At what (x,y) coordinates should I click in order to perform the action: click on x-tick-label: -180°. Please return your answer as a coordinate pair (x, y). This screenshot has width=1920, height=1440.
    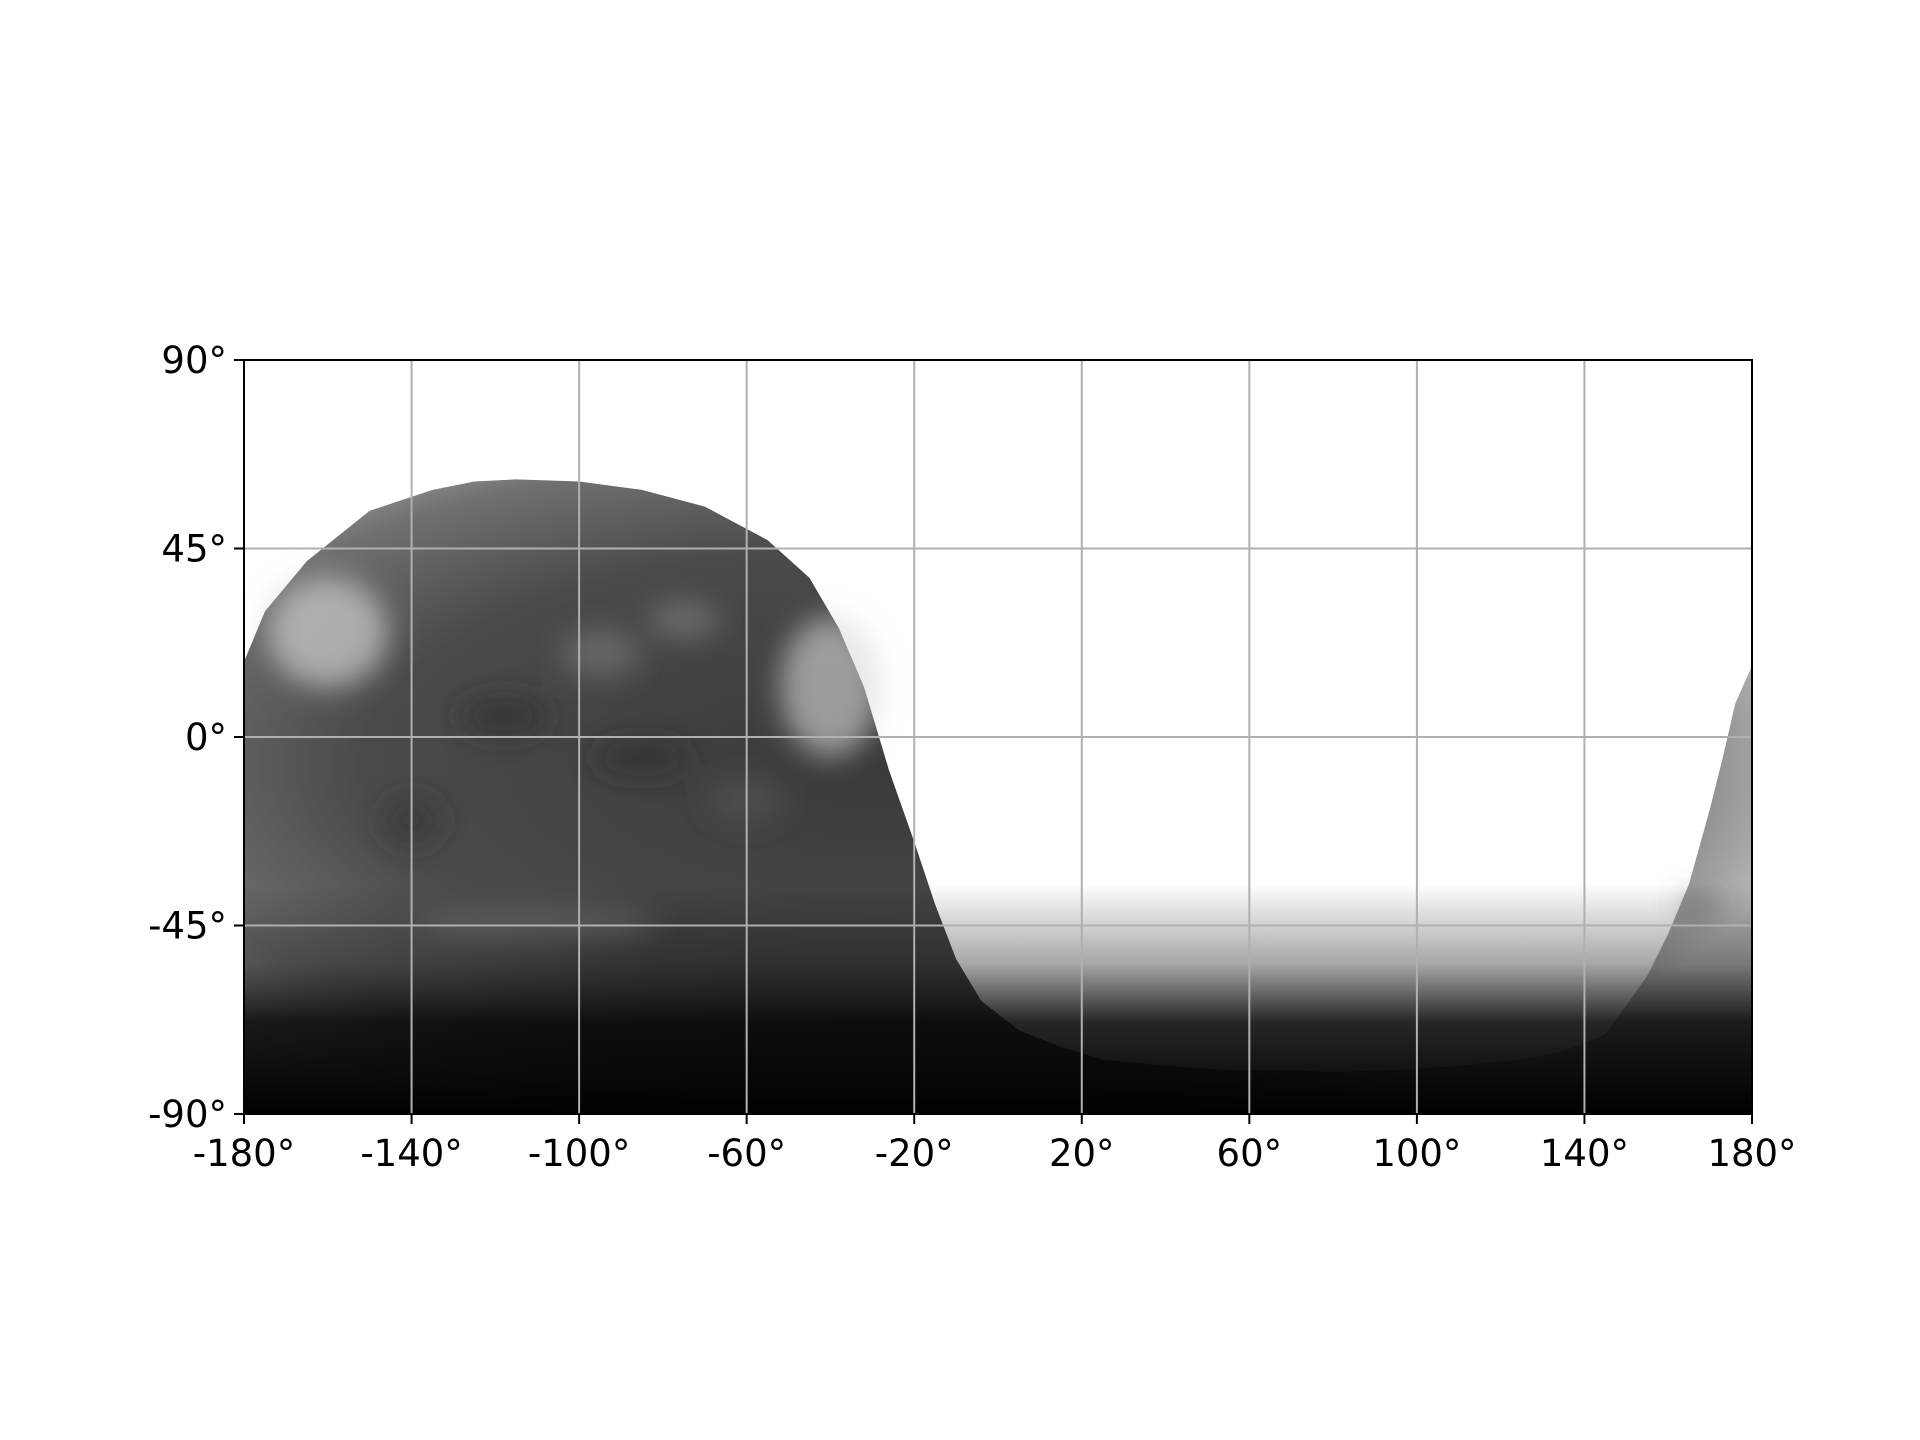
    Looking at the image, I should click on (244, 1153).